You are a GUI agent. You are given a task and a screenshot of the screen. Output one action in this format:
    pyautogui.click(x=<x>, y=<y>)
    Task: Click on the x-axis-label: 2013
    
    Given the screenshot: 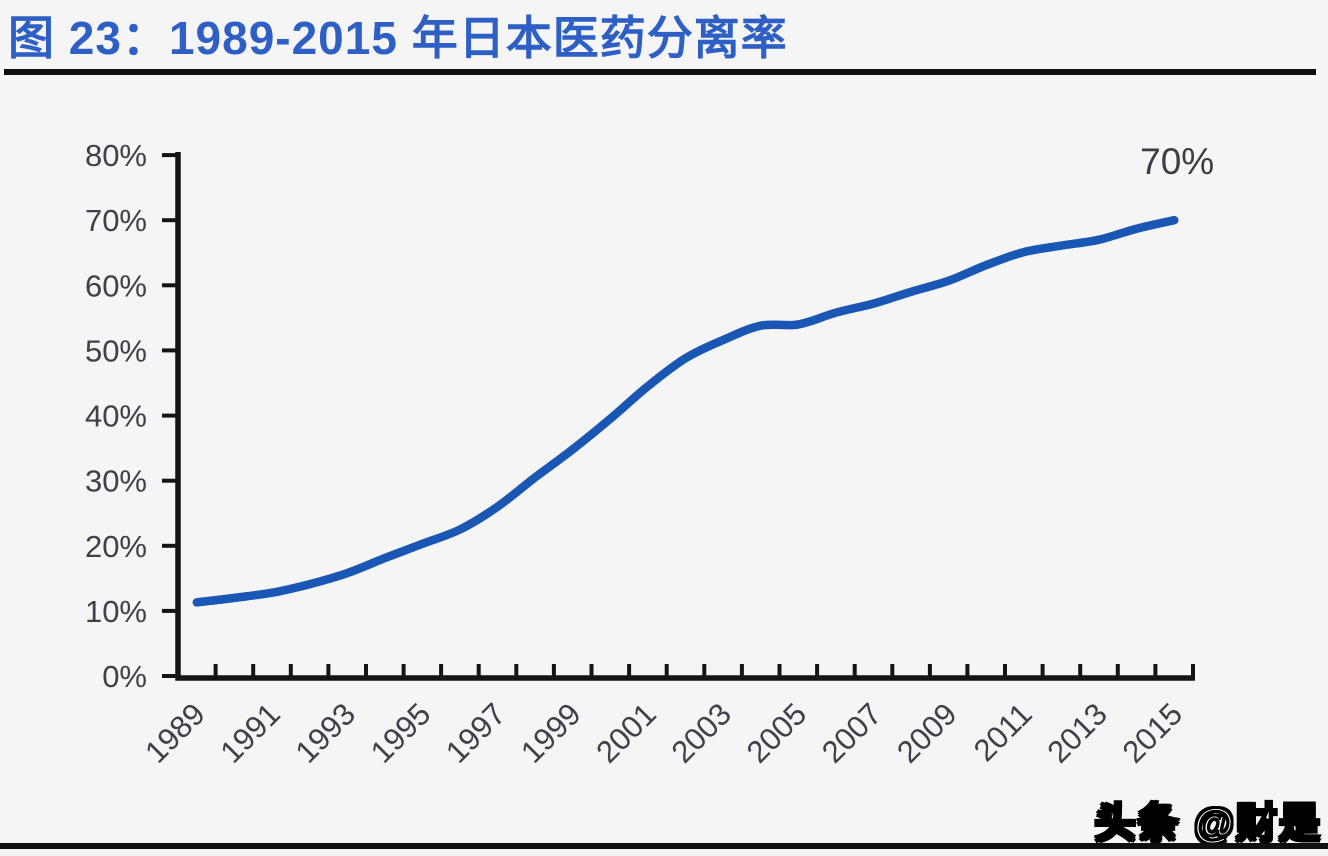 What is the action you would take?
    pyautogui.click(x=1077, y=733)
    